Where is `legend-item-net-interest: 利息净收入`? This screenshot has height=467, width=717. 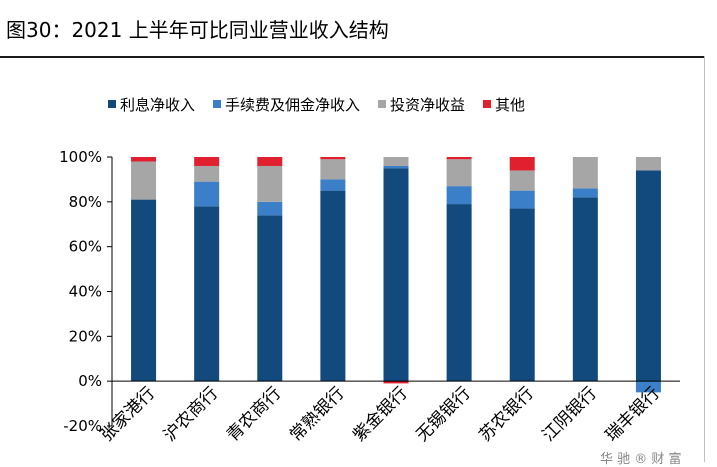
legend-item-net-interest: 利息净收入 is located at coordinates (151, 104).